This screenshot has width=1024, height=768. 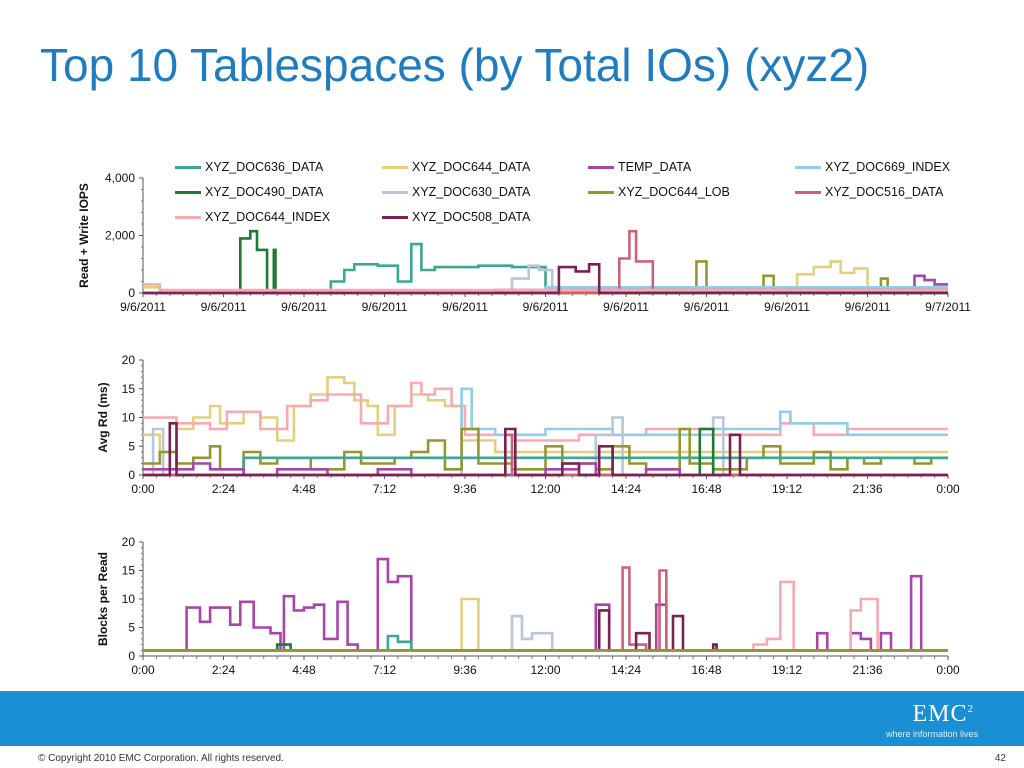 What do you see at coordinates (103, 599) in the screenshot?
I see `y-axis-label: Blocks per Read` at bounding box center [103, 599].